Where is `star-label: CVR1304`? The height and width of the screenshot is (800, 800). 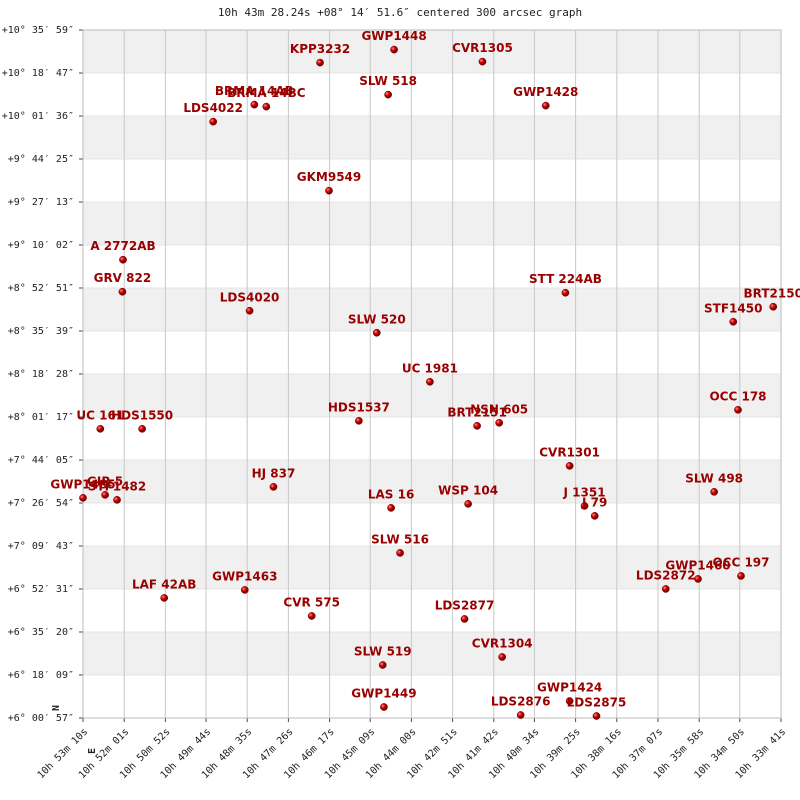 star-label: CVR1304 is located at coordinates (502, 643).